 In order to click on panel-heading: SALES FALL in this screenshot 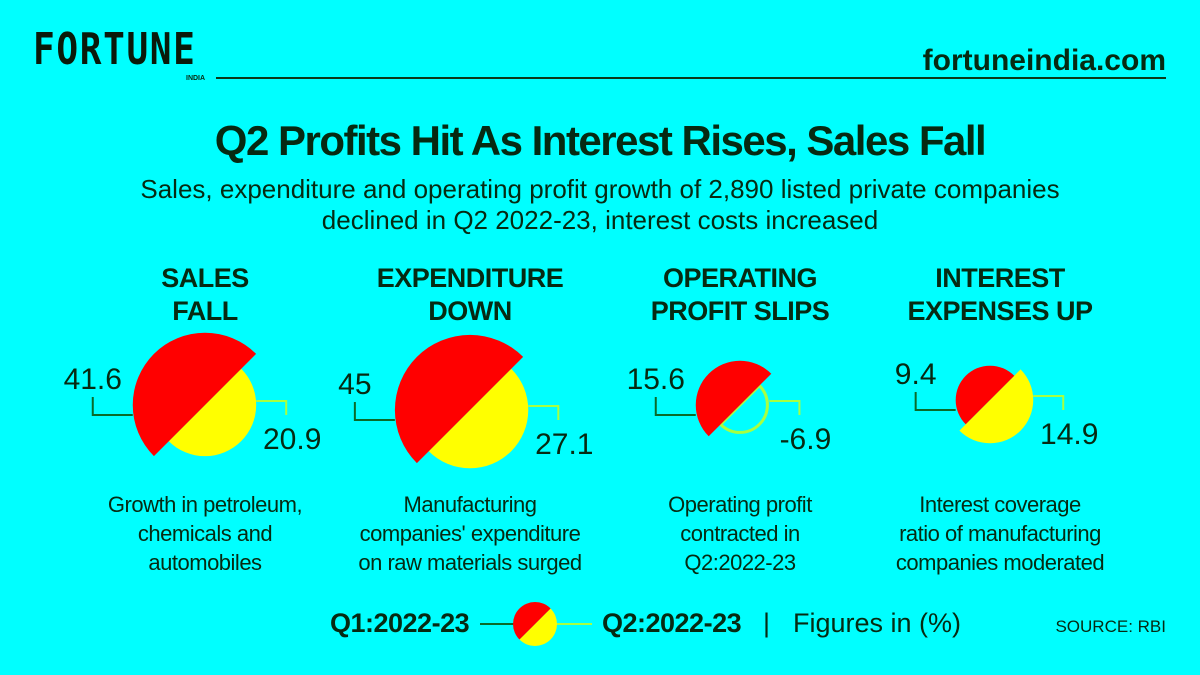, I will do `click(205, 295)`.